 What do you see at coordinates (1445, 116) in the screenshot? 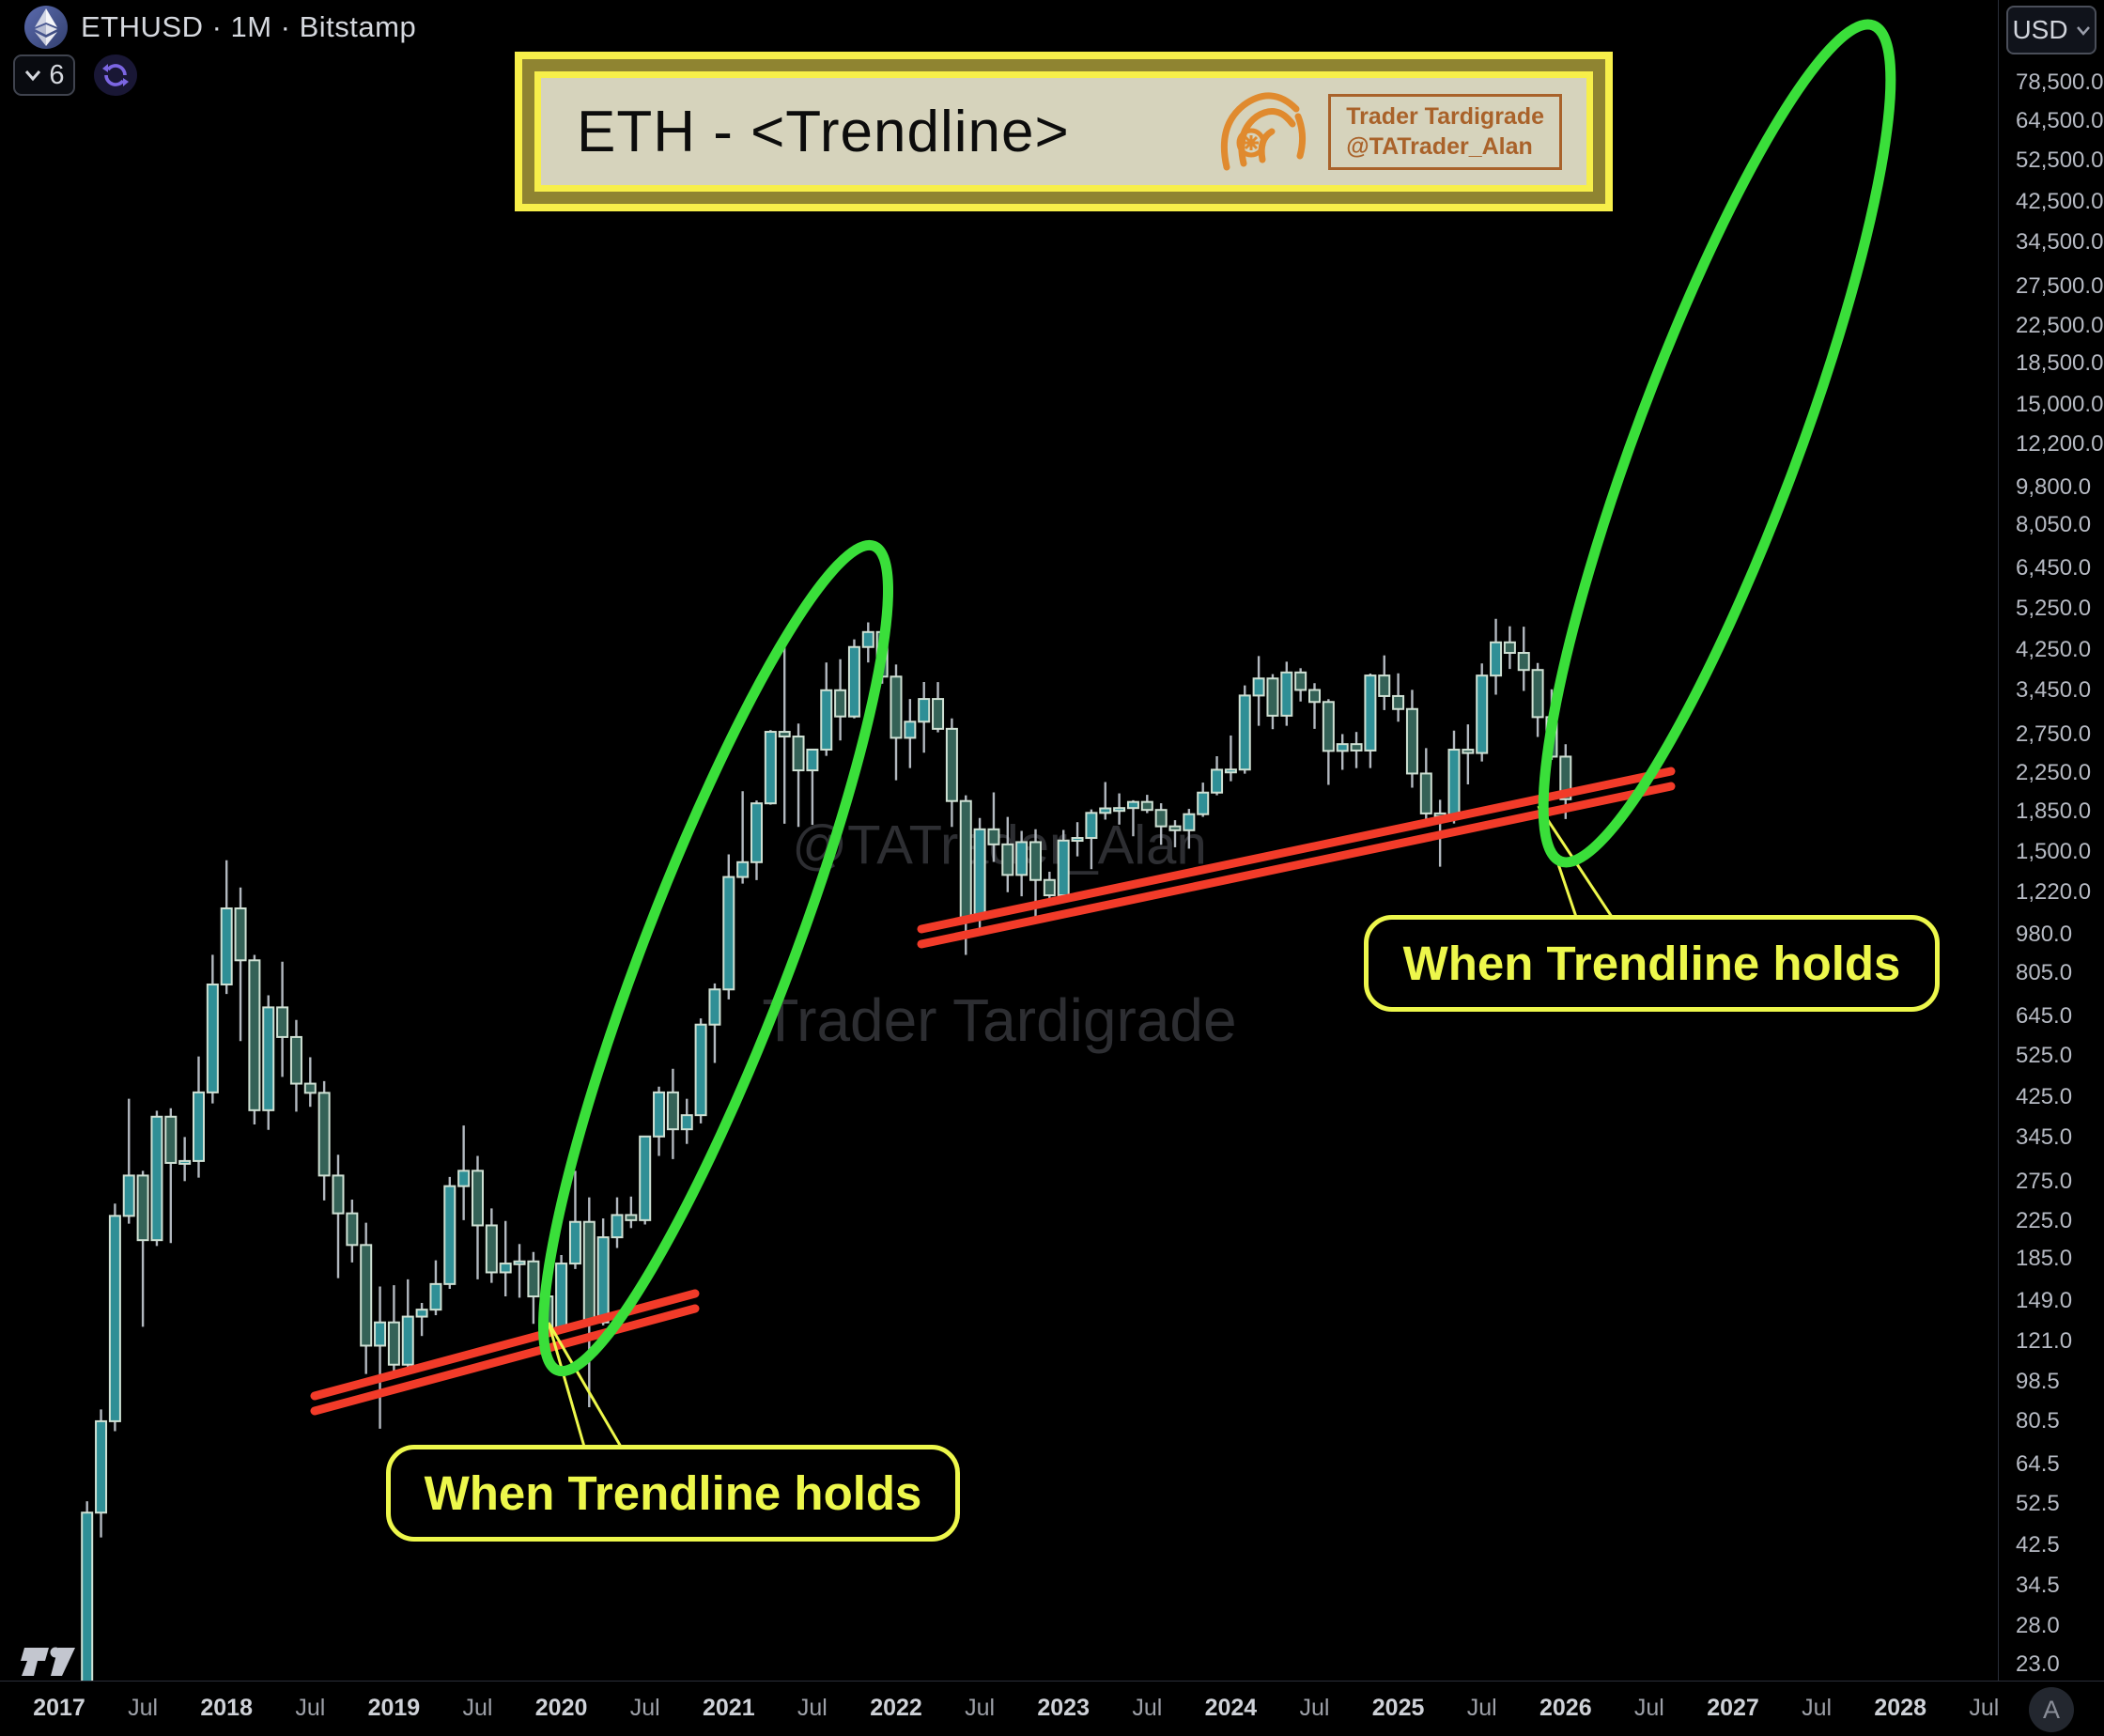
I see `logo-brand-name: Trader Tardigrade` at bounding box center [1445, 116].